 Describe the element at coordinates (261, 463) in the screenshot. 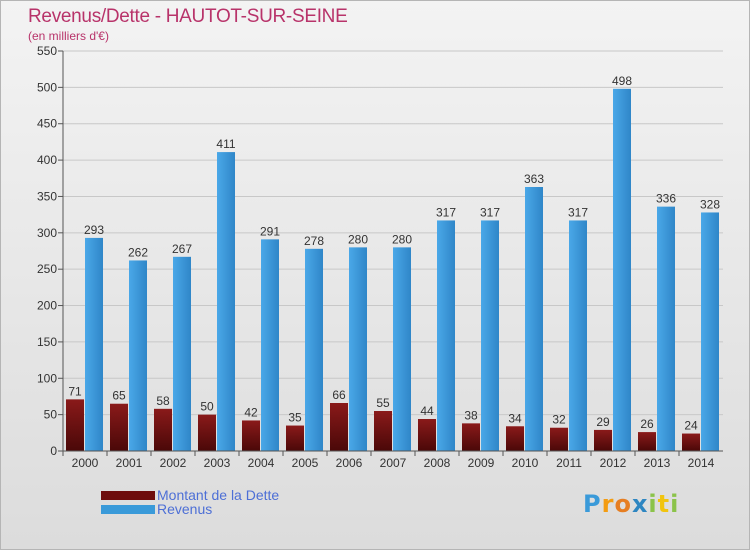

I see `x-tick-label: 2004` at that location.